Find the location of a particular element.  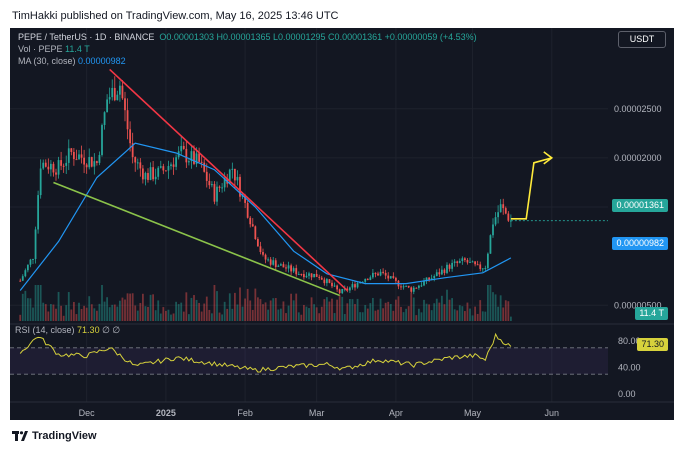

tradingview-footer: TradingView is located at coordinates (54, 436).